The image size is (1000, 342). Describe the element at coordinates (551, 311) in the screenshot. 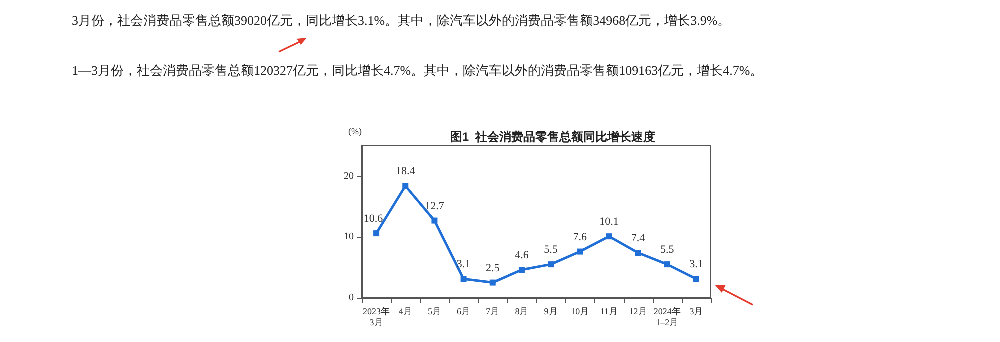

I see `x-tick-label: 9月` at that location.